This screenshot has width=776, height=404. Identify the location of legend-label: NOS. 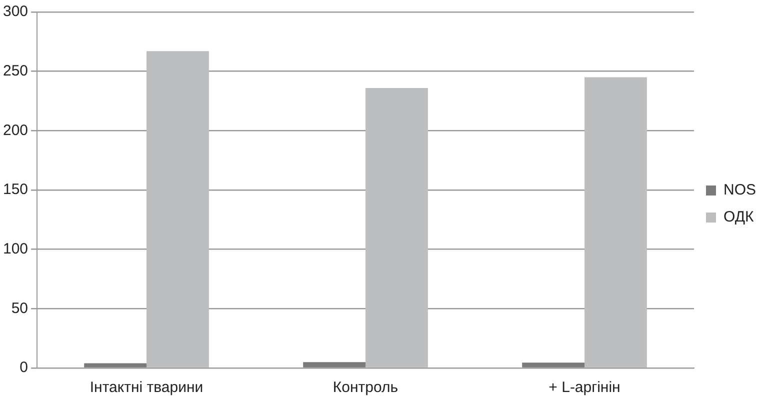
(739, 190).